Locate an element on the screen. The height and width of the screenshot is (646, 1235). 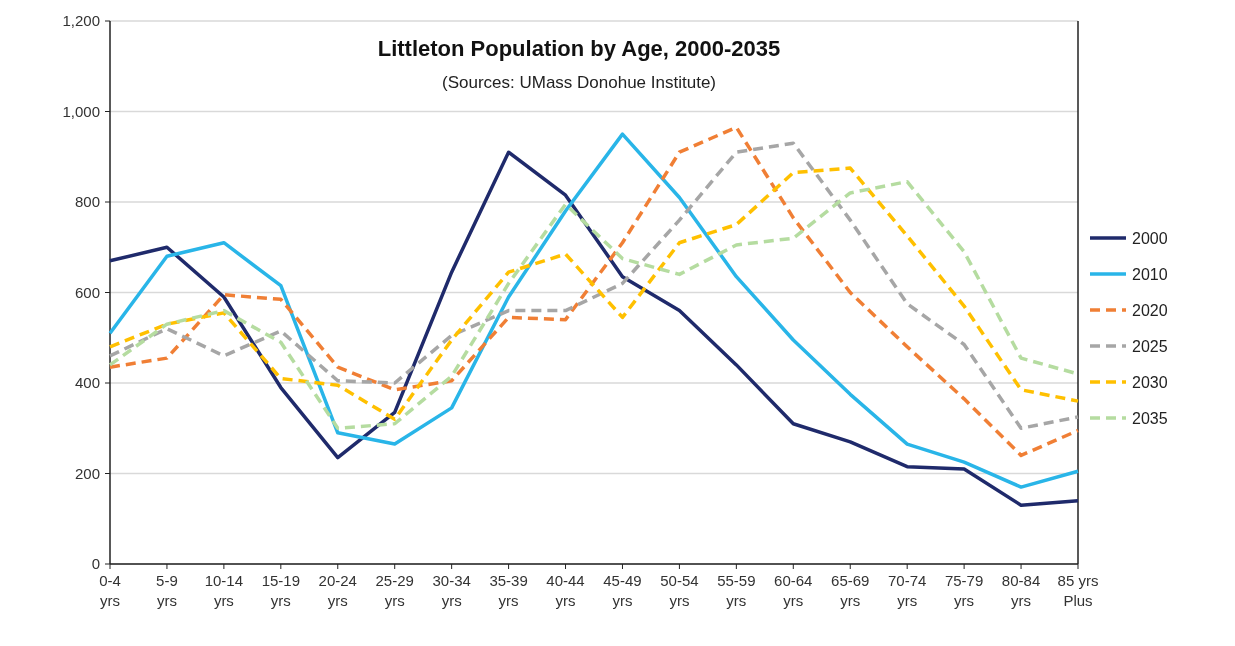
x-tick-label: 5-9 yrs is located at coordinates (167, 590).